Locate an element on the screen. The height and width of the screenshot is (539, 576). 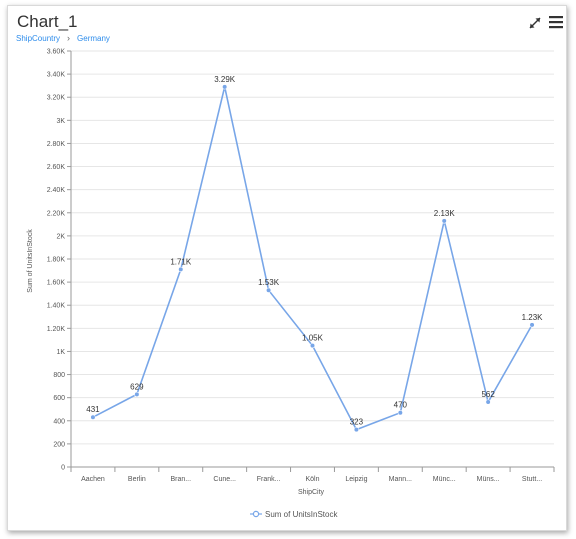
y-tick-label: 1.20K is located at coordinates (56, 329).